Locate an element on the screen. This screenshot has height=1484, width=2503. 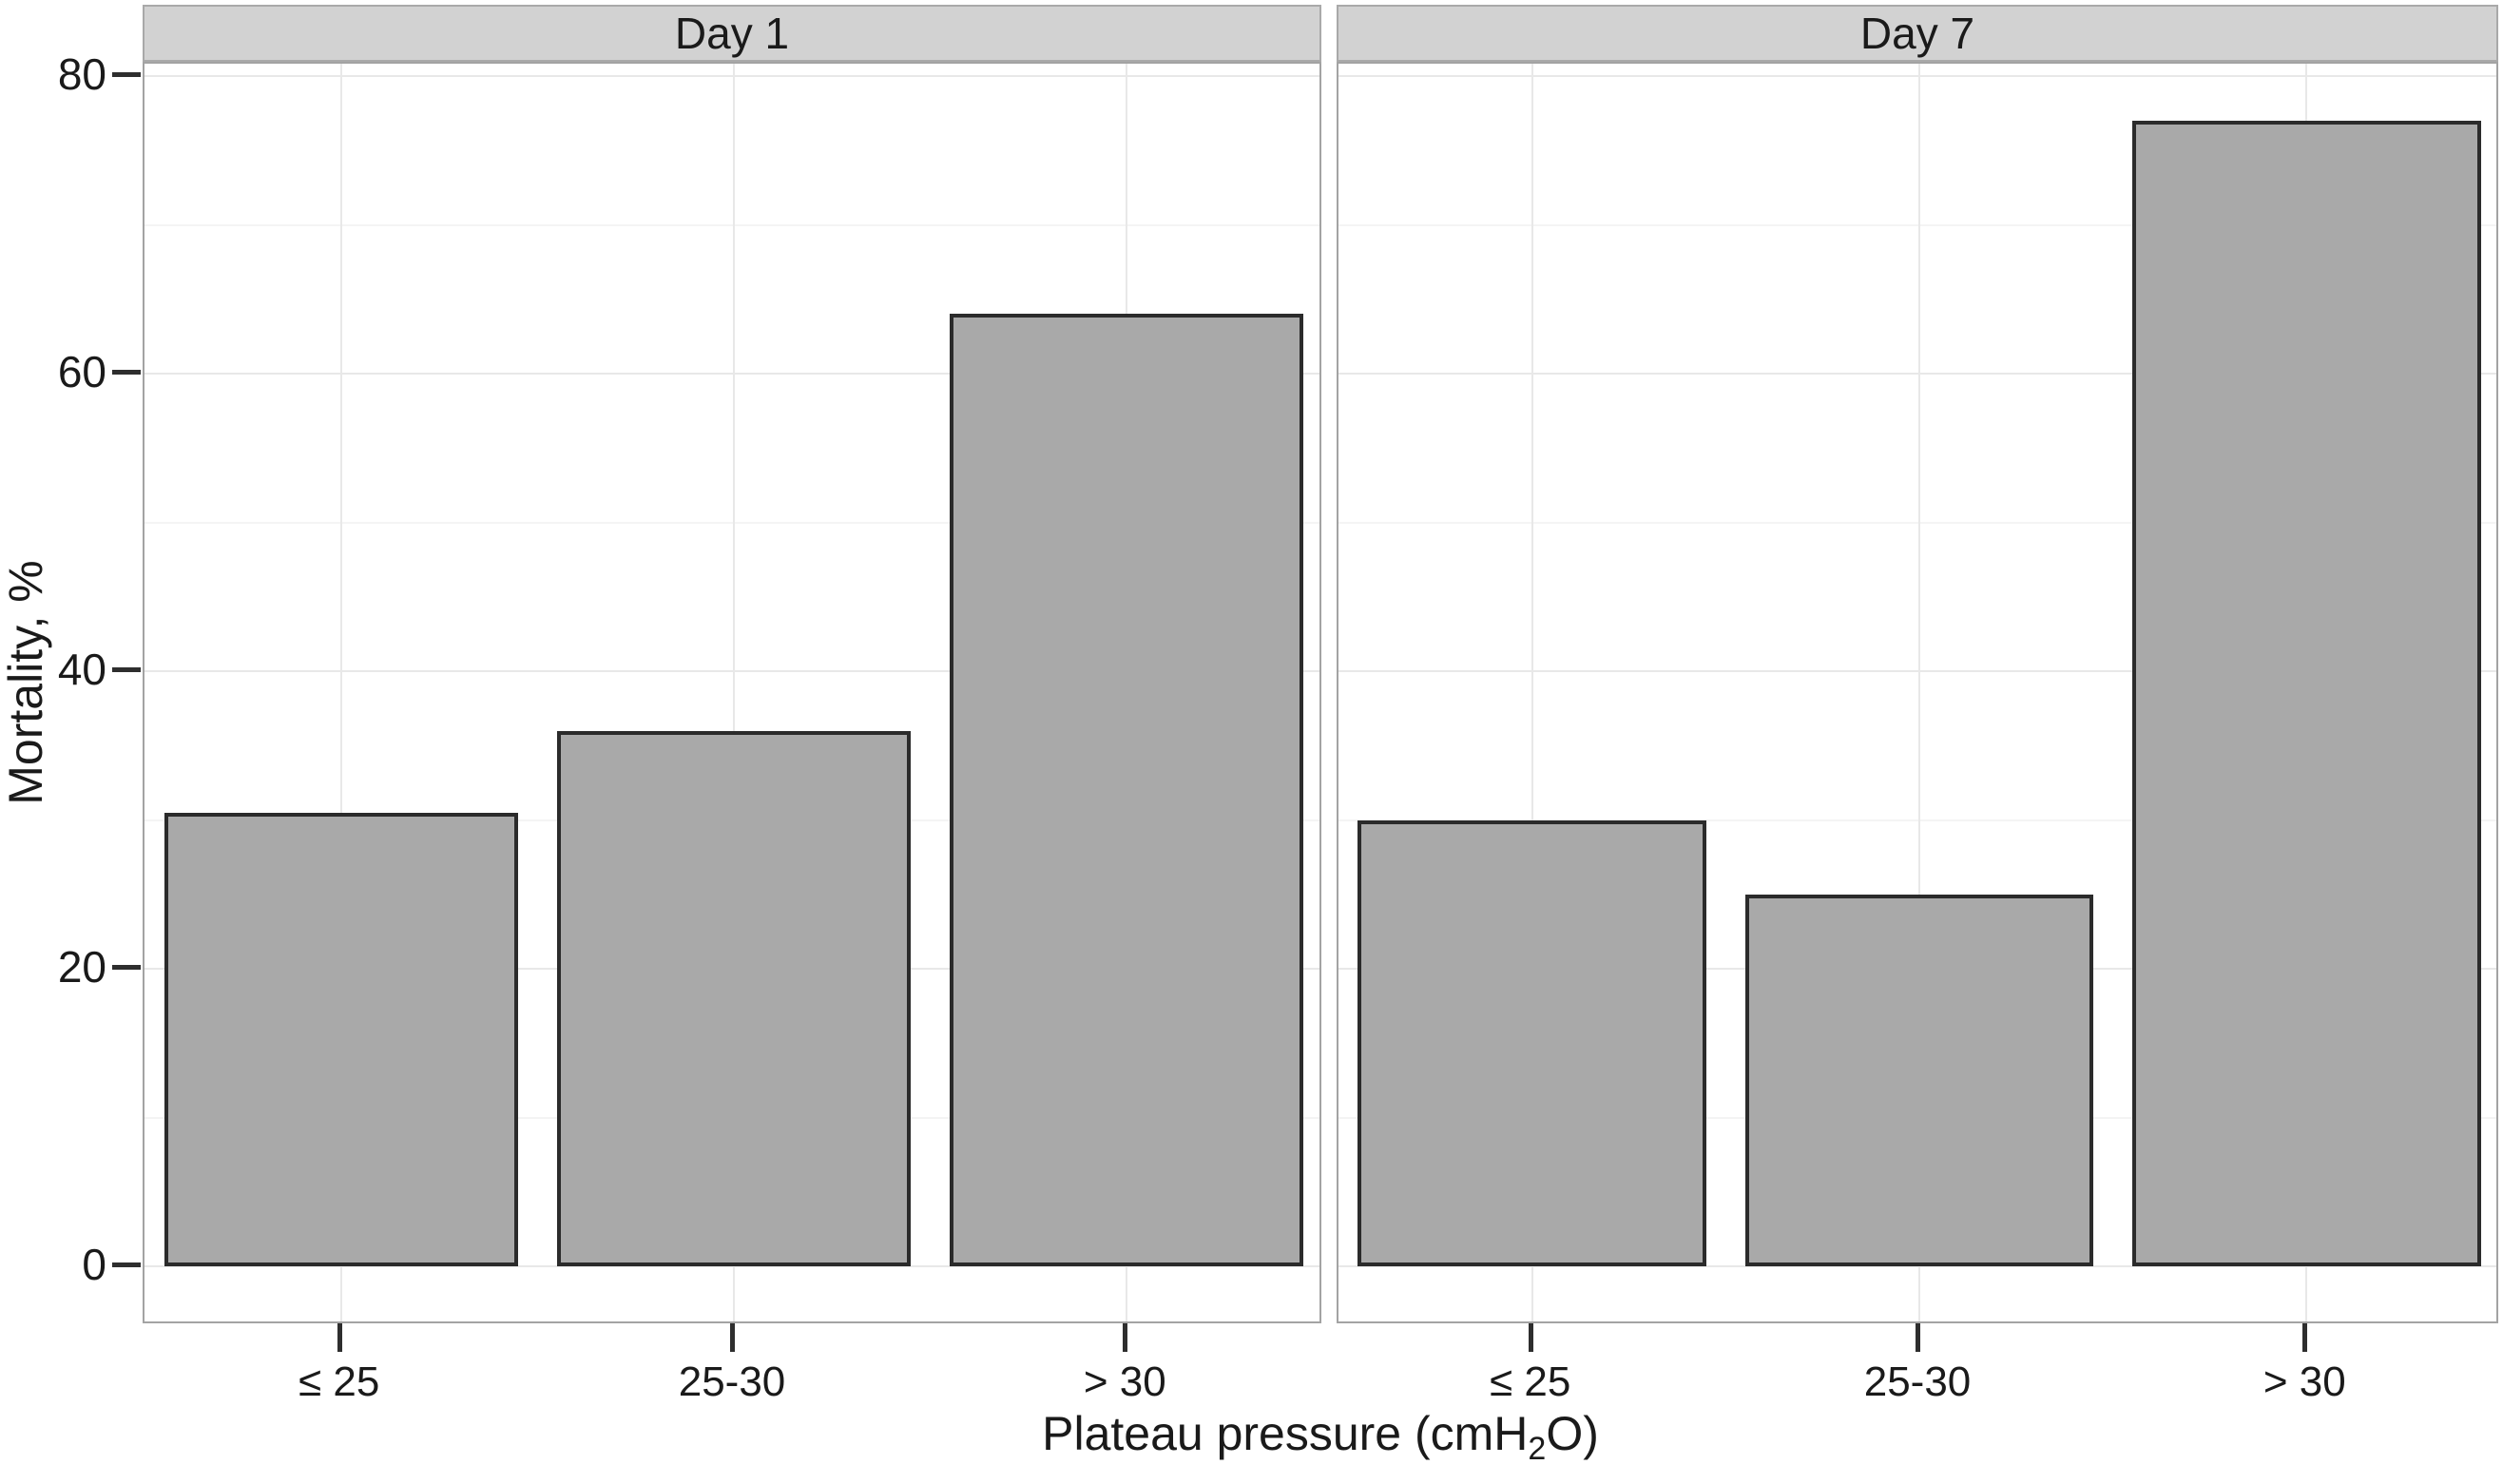
y-tick-label: 60 is located at coordinates (82, 371).